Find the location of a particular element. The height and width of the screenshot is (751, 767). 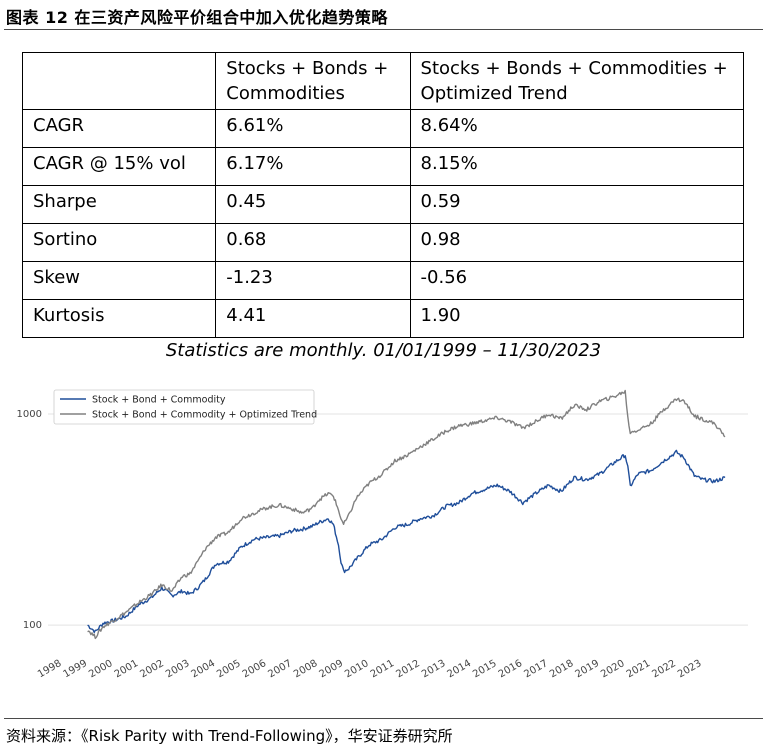

header-line: Commodities is located at coordinates (285, 93).